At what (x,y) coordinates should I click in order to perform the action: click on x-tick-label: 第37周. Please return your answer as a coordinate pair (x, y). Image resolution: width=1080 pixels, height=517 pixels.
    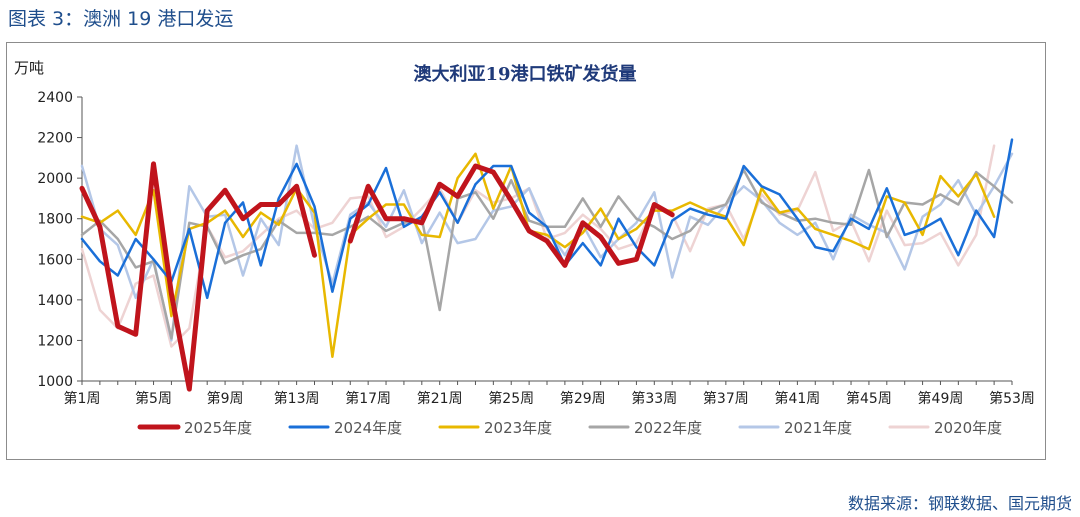
    Looking at the image, I should click on (726, 398).